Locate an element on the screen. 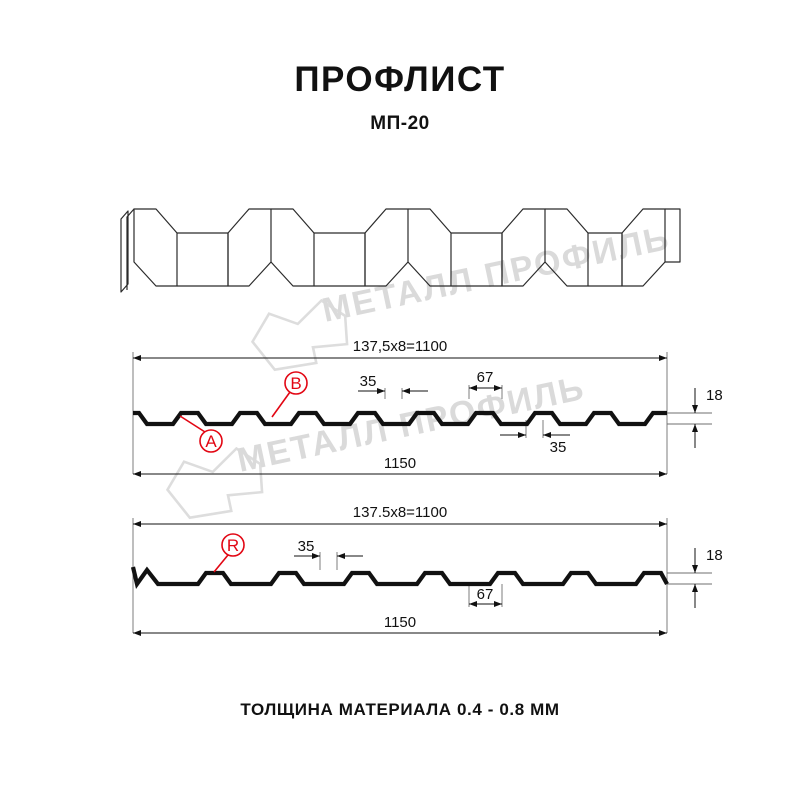  callout-group-bottom is located at coordinates (229, 553).